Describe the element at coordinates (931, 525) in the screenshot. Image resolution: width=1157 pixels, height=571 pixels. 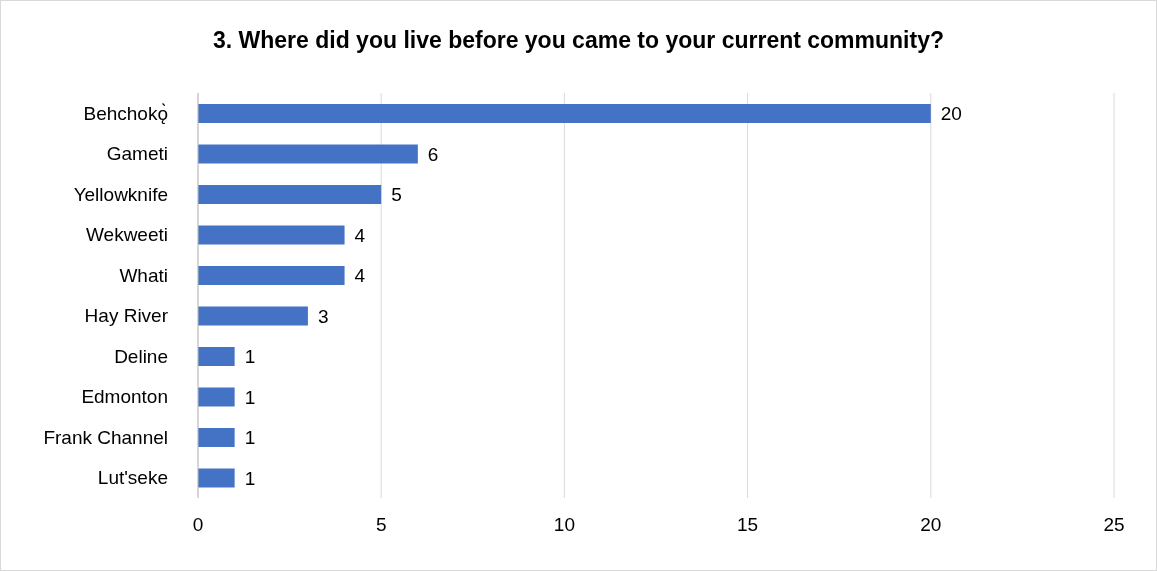
I see `x-tick-label: 20` at that location.